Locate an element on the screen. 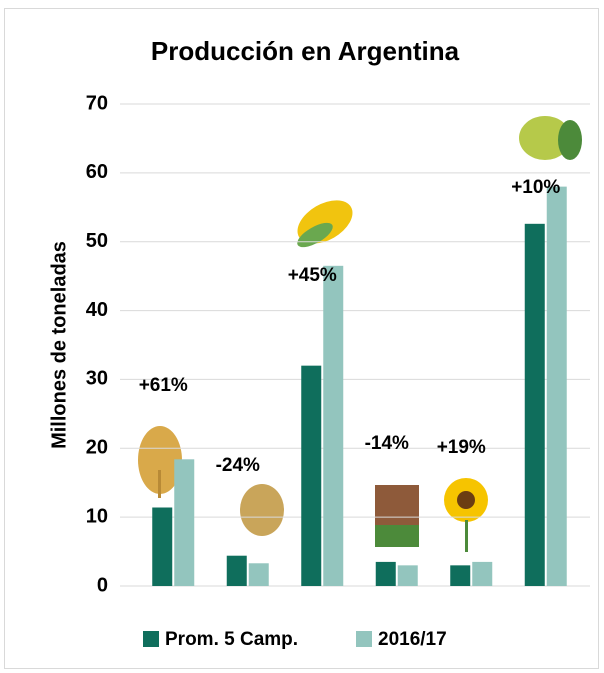  legend-label: Prom. 5 Camp. is located at coordinates (231, 639).